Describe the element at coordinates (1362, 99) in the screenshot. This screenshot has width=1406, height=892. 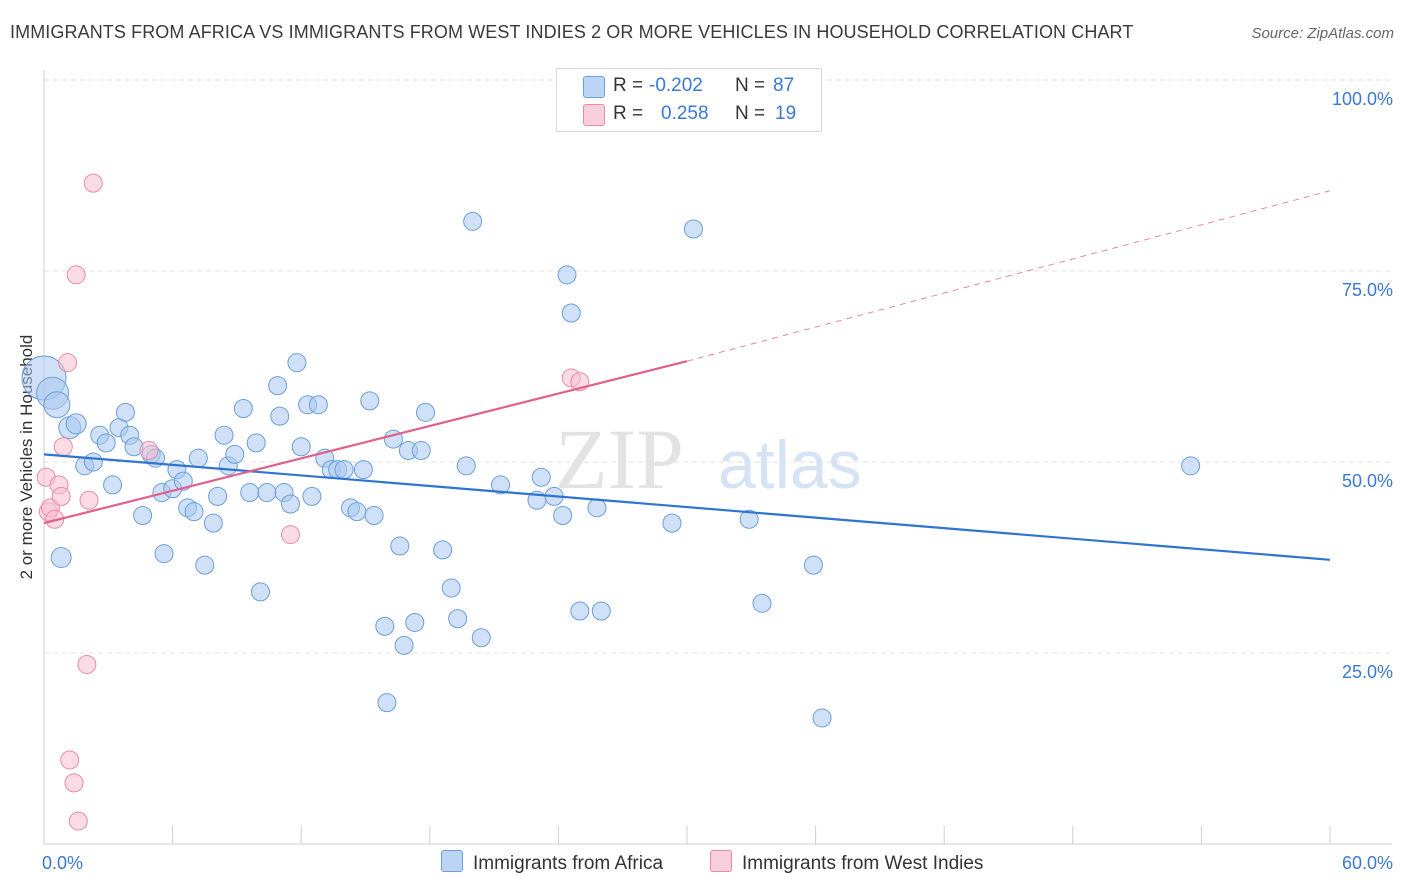
I see `y-tick-label: 100.0%` at that location.